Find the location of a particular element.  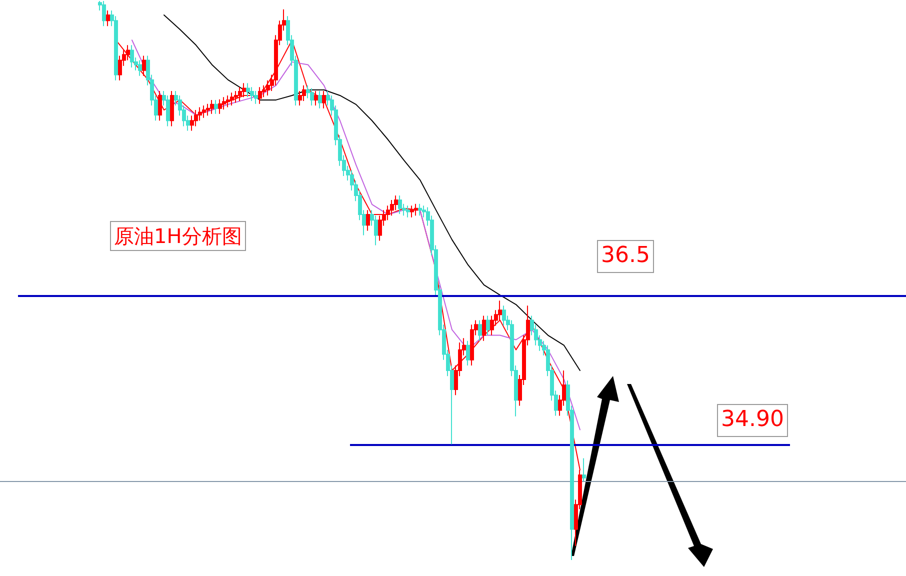

text: 34.90 is located at coordinates (752, 420).